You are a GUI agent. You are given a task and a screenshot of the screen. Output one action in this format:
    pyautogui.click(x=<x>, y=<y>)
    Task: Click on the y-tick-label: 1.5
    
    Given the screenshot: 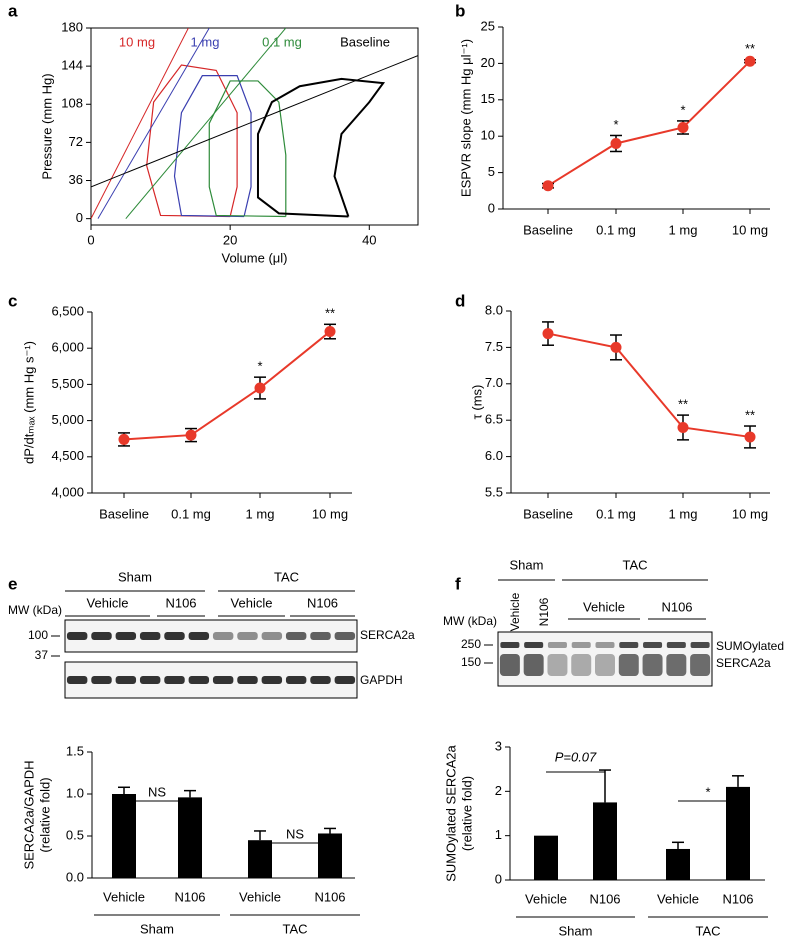 What is the action you would take?
    pyautogui.click(x=75, y=750)
    